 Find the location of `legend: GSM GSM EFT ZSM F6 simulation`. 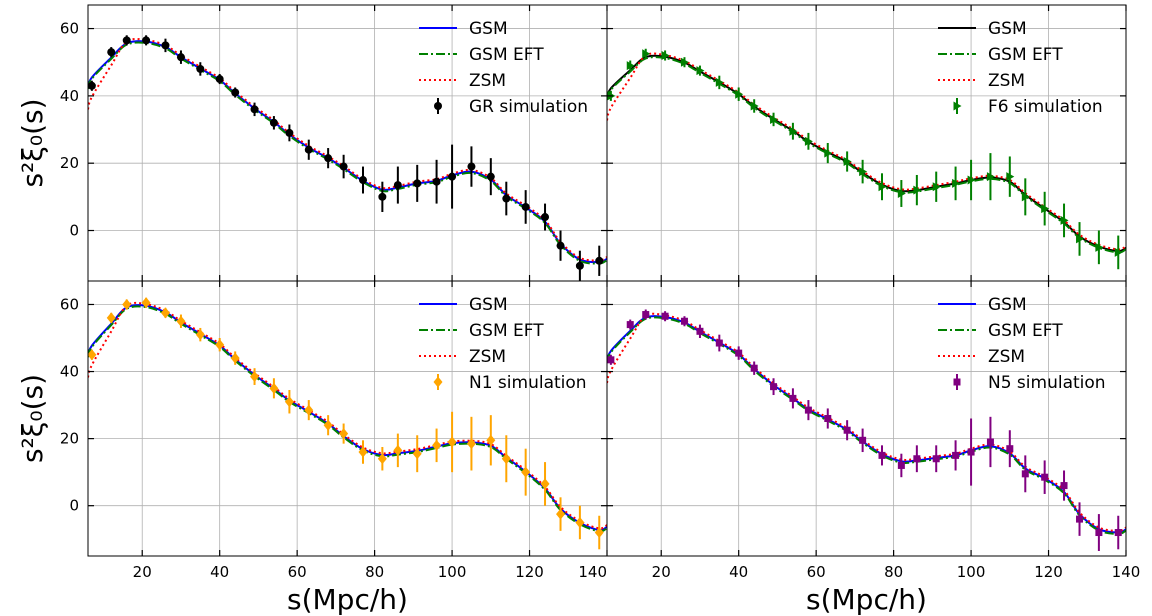

legend: GSM GSM EFT ZSM F6 simulation is located at coordinates (1020, 68).